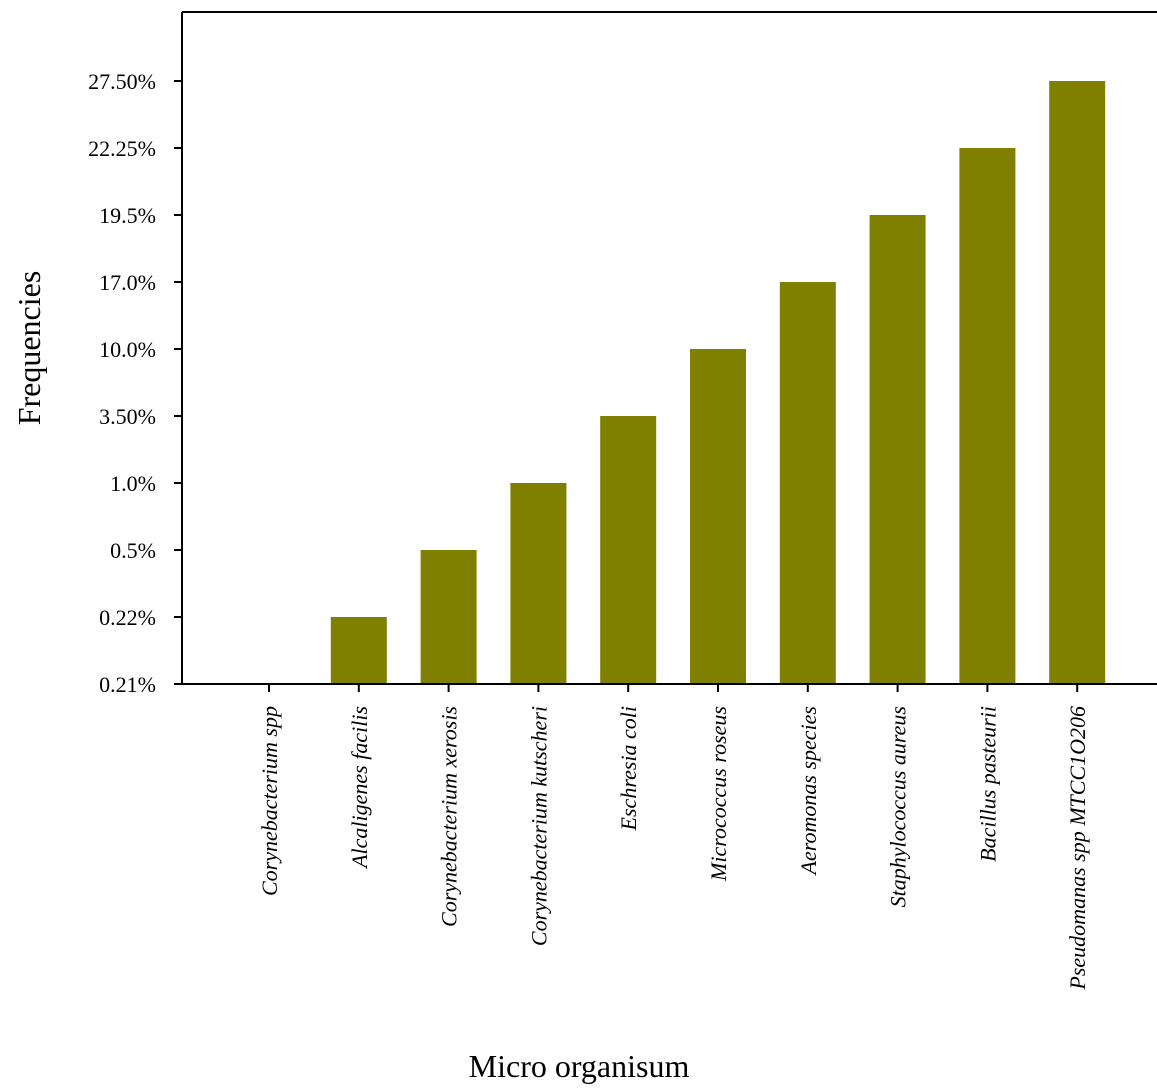 This screenshot has width=1157, height=1090. Describe the element at coordinates (538, 826) in the screenshot. I see `x-category-label: Corynebacterium kutscheri` at that location.